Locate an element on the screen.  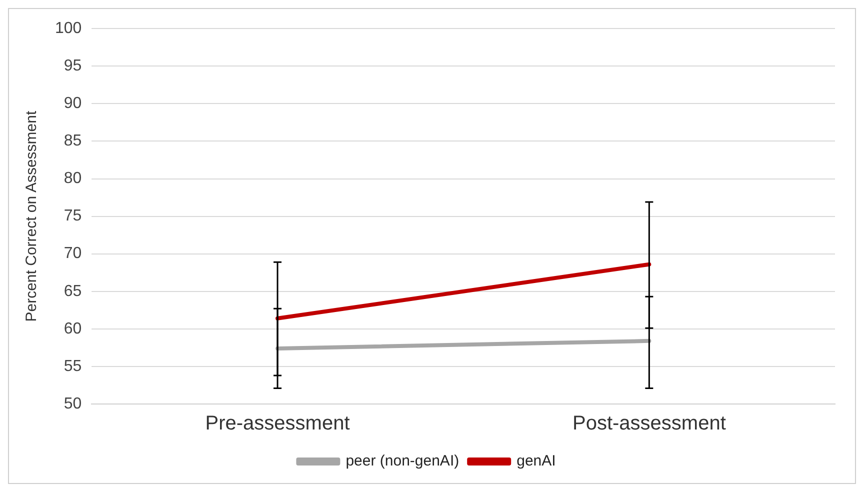
x-tick-label: Pre-assessment is located at coordinates (277, 423).